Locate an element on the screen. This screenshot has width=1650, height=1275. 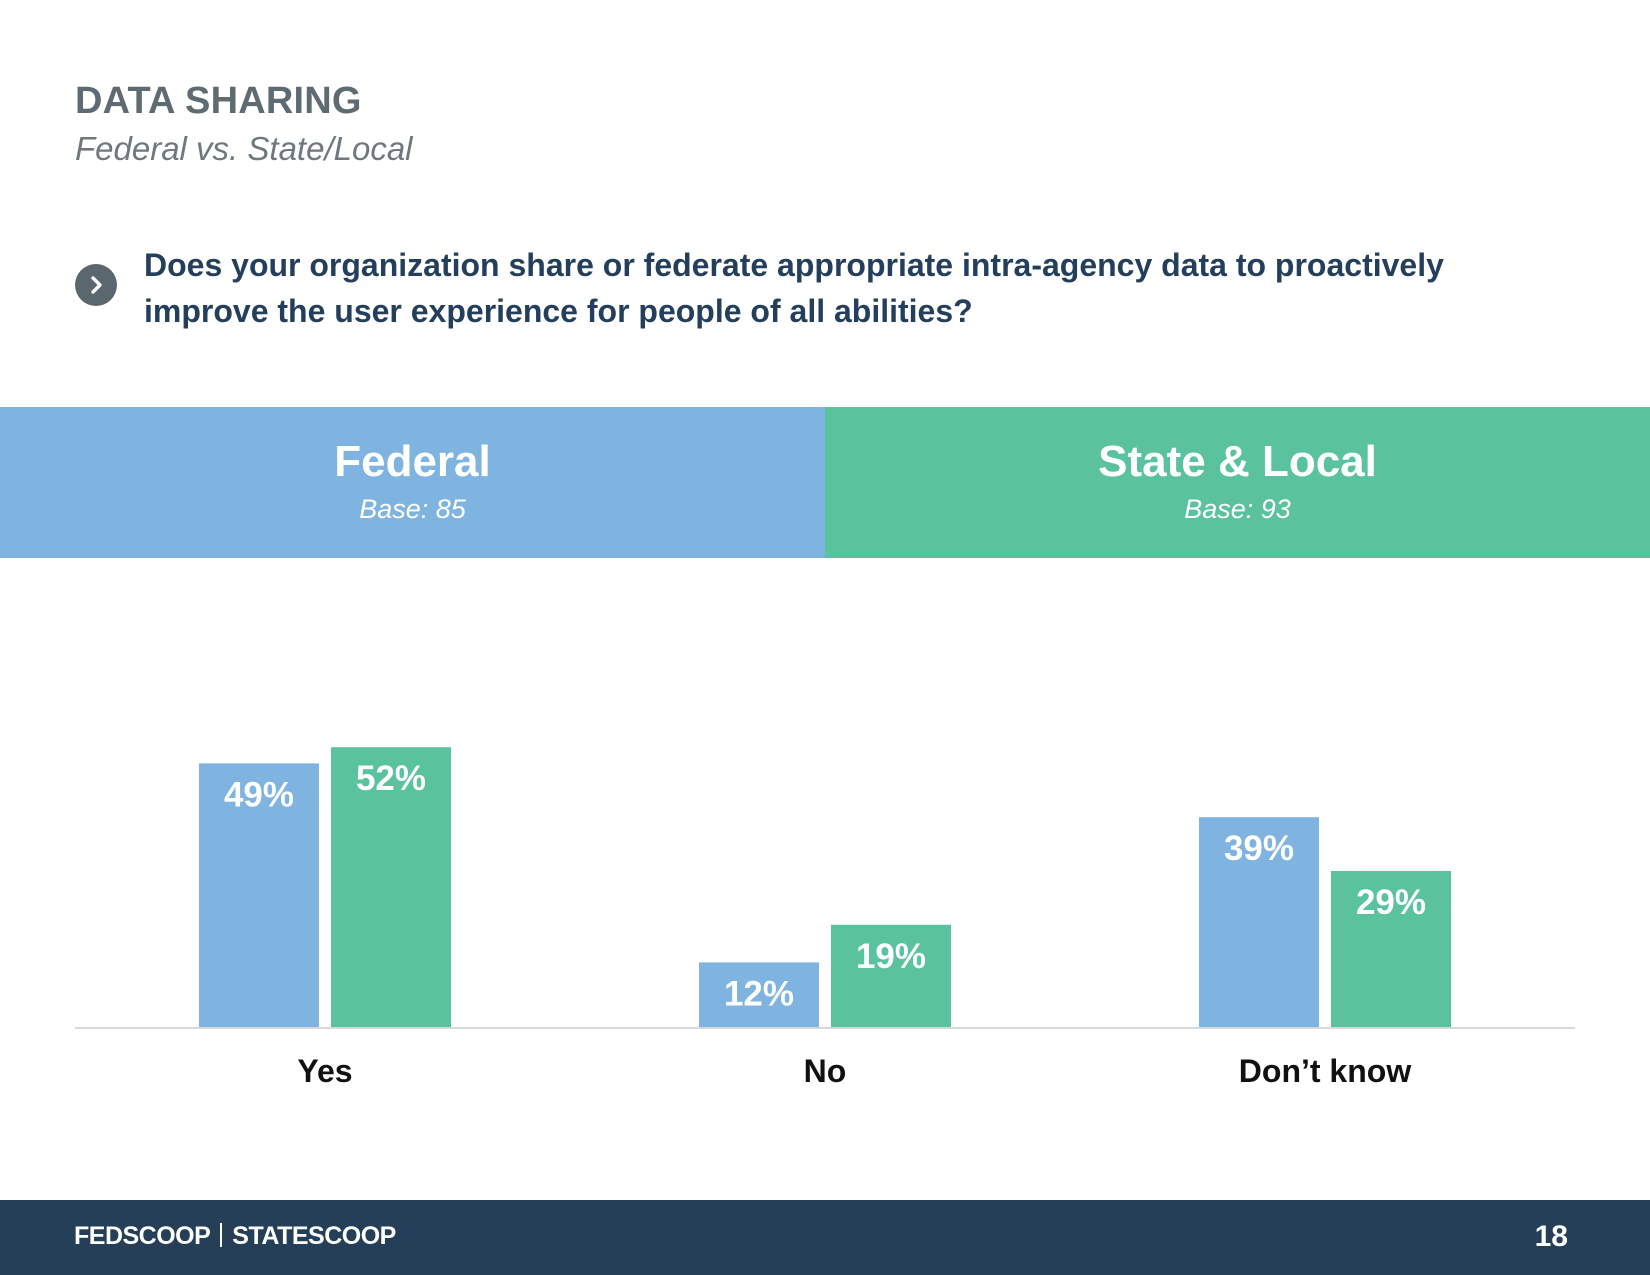
footer-brand: FEDSCOOP STATESCOOP is located at coordinates (235, 1236).